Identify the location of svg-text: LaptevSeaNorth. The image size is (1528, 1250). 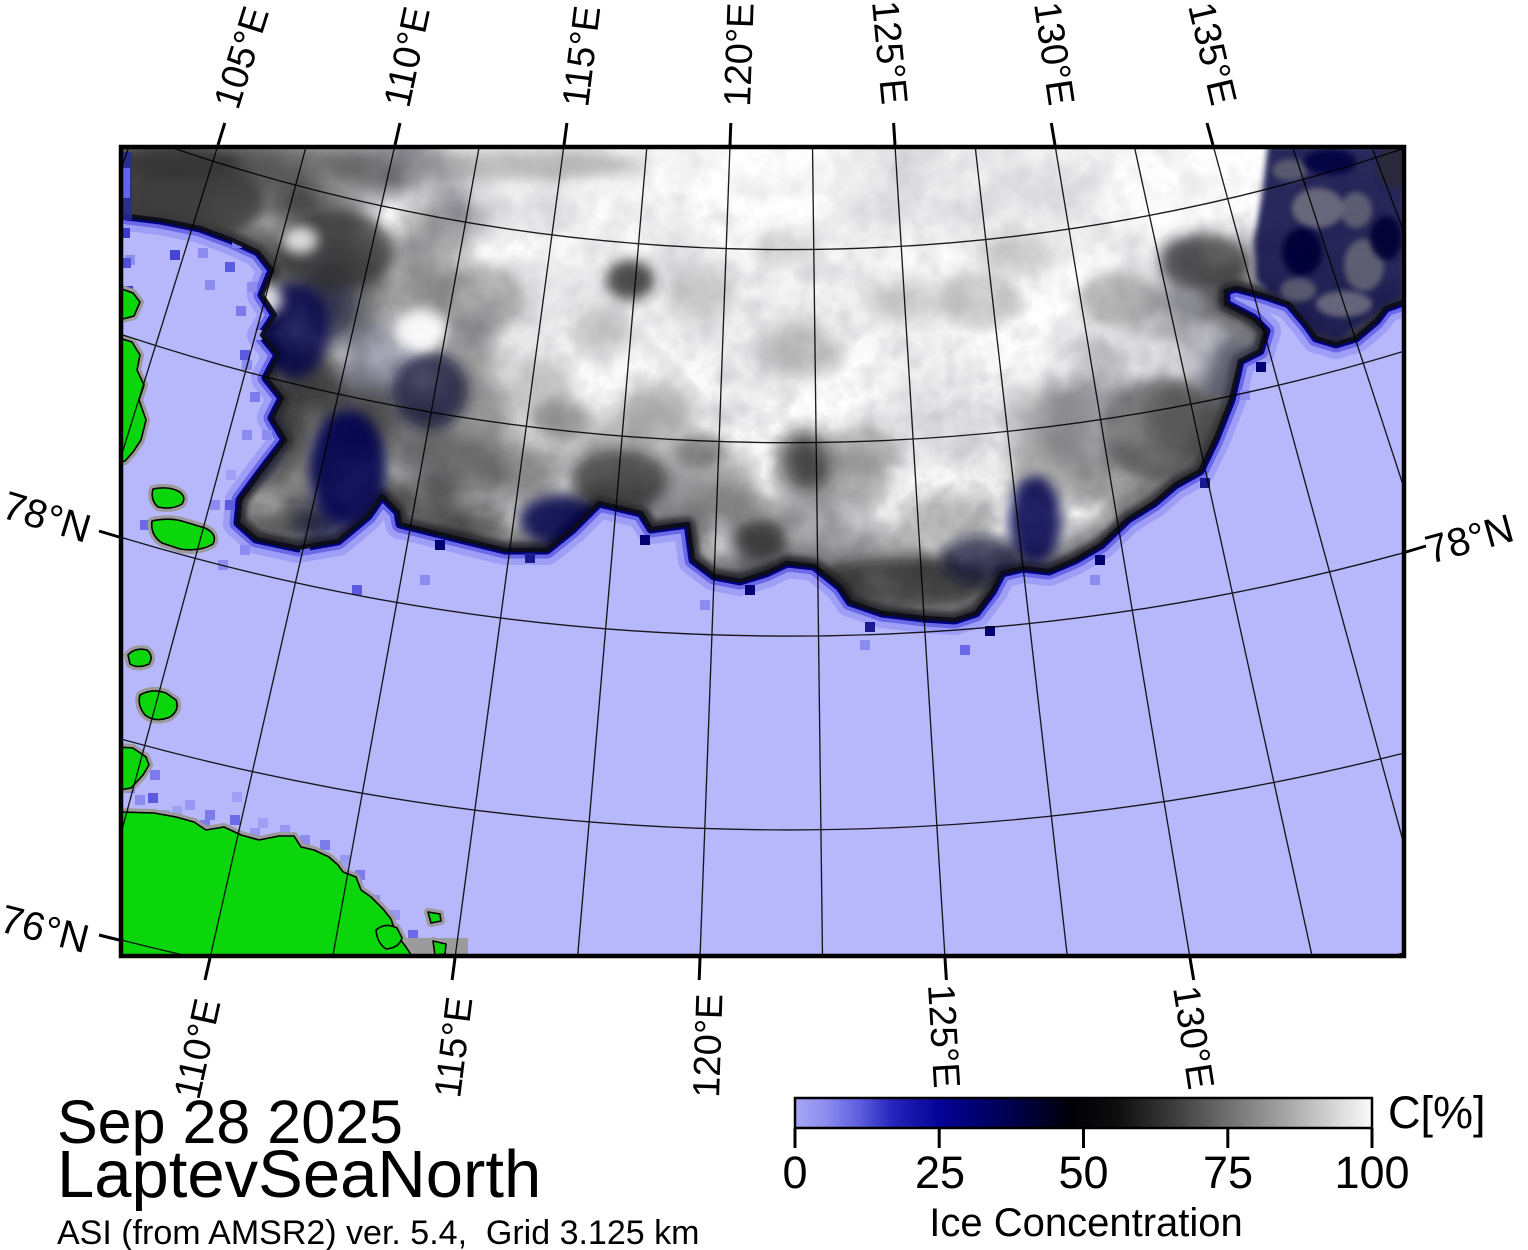
(299, 1174).